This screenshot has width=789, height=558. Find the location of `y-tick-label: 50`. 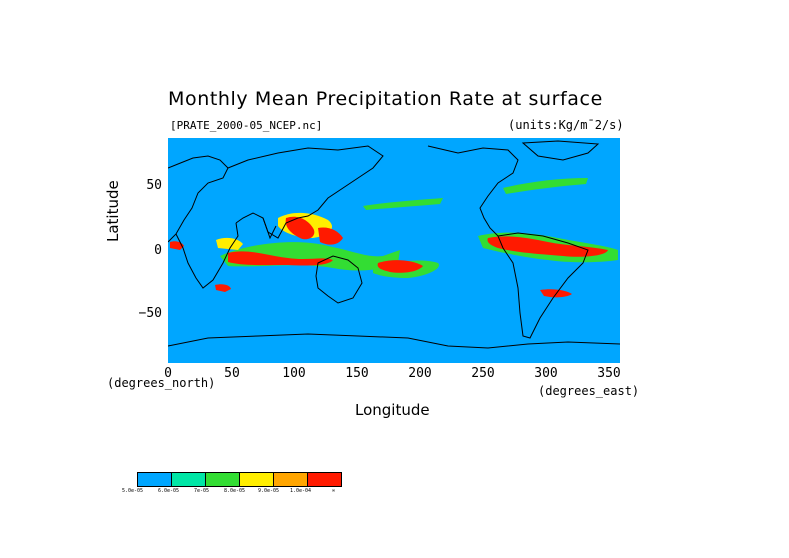

y-tick-label: 50 is located at coordinates (154, 185).